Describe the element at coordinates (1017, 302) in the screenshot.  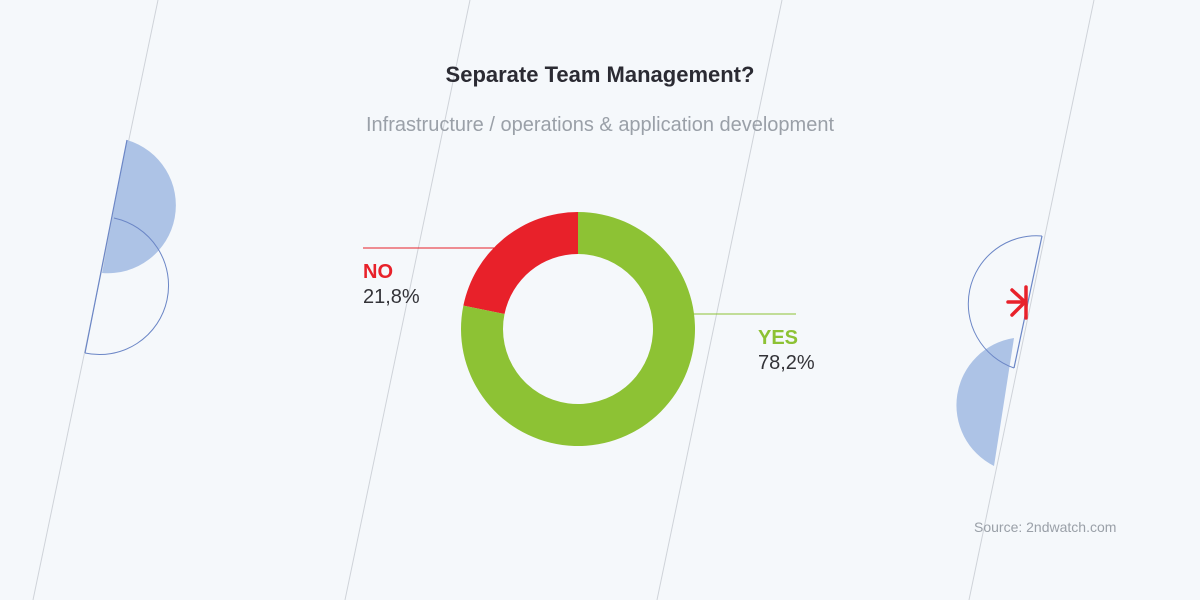
I see `asterisk-mark` at that location.